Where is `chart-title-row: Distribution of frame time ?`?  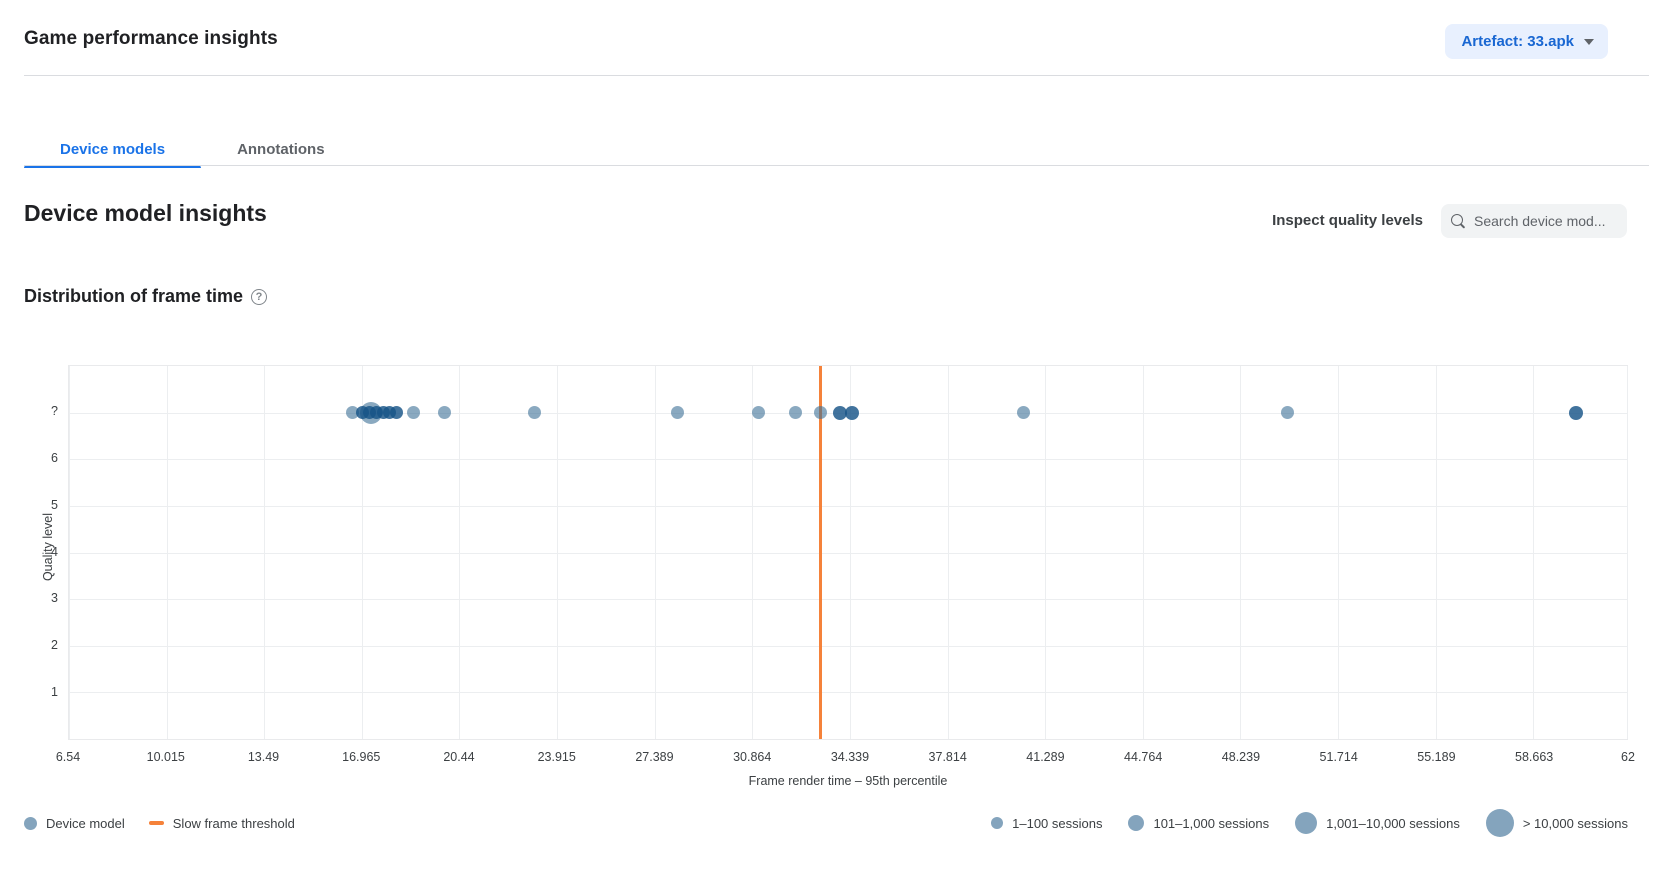 chart-title-row: Distribution of frame time ? is located at coordinates (146, 296).